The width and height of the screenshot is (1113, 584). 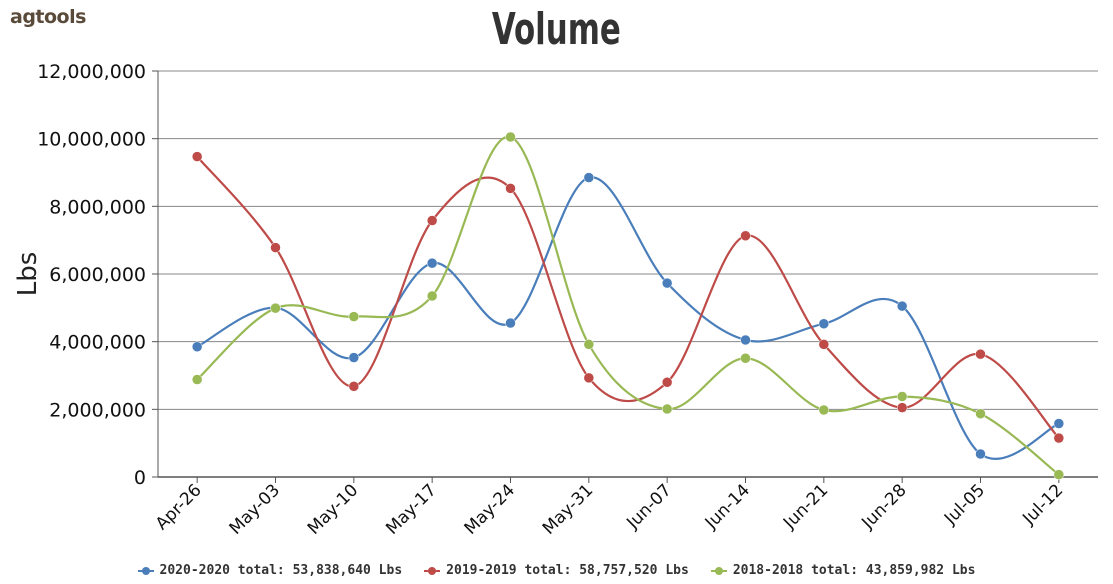 What do you see at coordinates (28, 274) in the screenshot?
I see `y-axis-label: Lbs` at bounding box center [28, 274].